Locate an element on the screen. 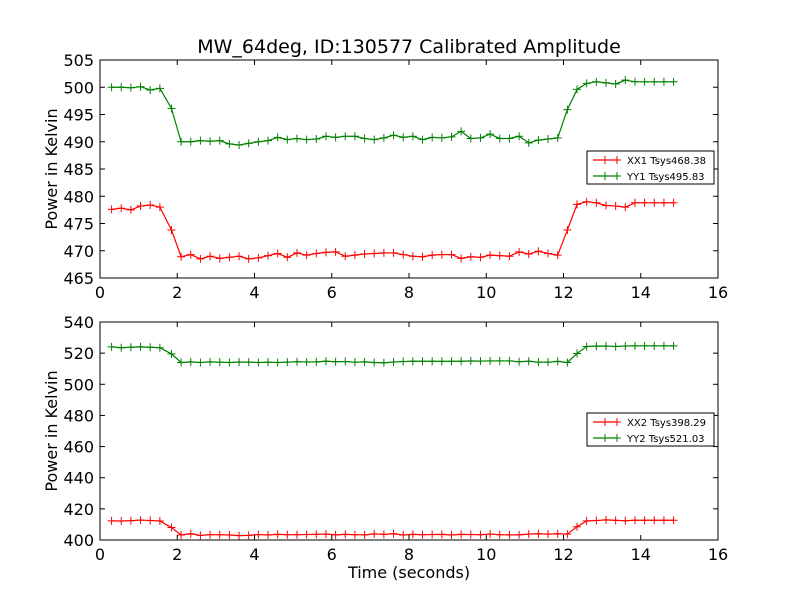 The image size is (800, 600). legend: XX2 Tsys398.29 YY2 Tsys521.03 is located at coordinates (650, 429).